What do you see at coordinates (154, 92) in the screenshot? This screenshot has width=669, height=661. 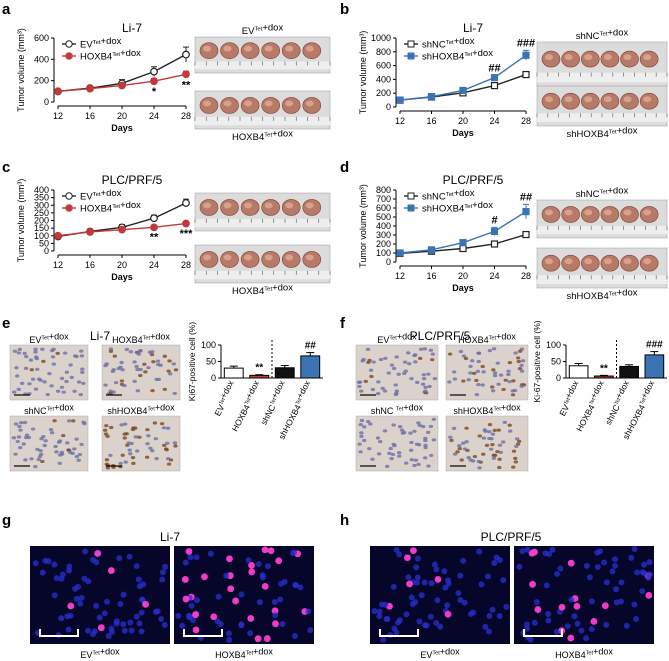 I see `significance-mark: *` at bounding box center [154, 92].